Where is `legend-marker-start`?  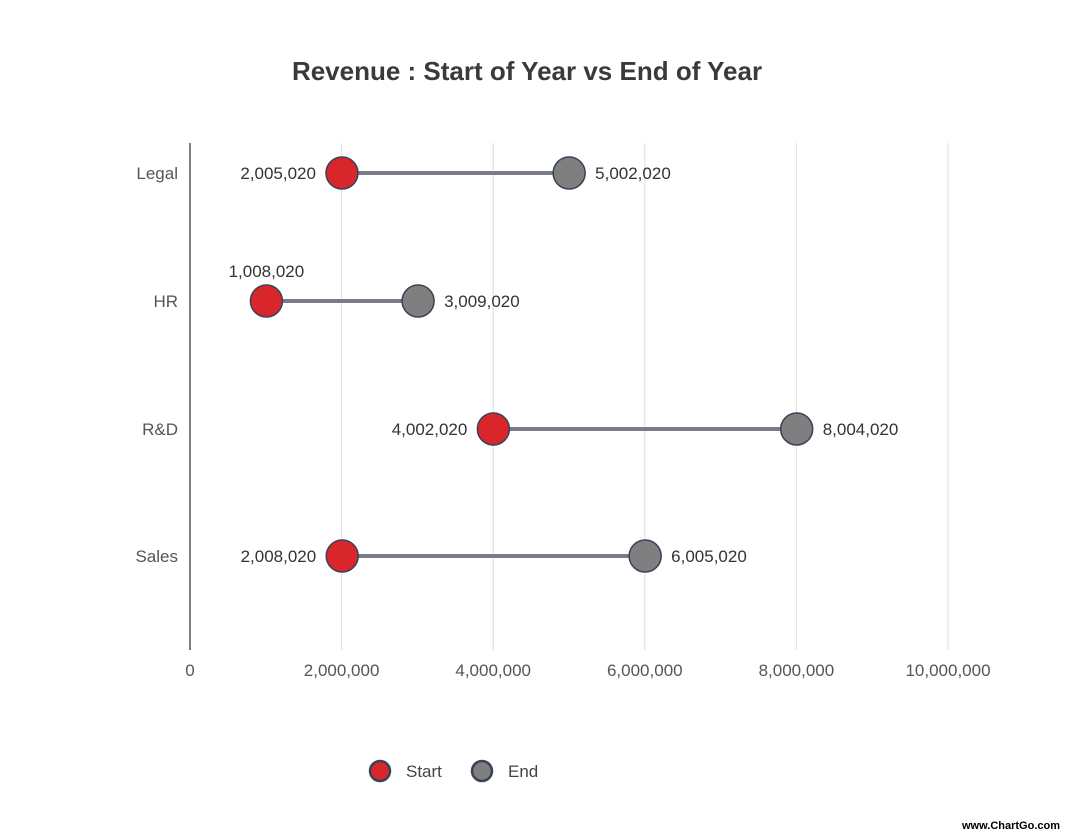 legend-marker-start is located at coordinates (380, 771).